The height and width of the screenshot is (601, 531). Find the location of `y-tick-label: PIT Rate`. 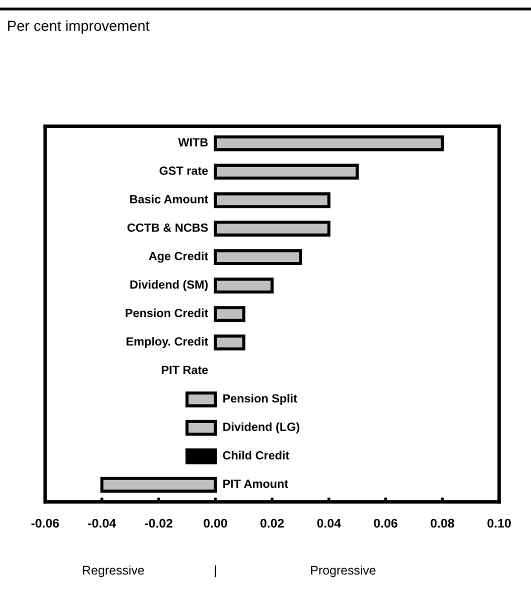

y-tick-label: PIT Rate is located at coordinates (185, 370).